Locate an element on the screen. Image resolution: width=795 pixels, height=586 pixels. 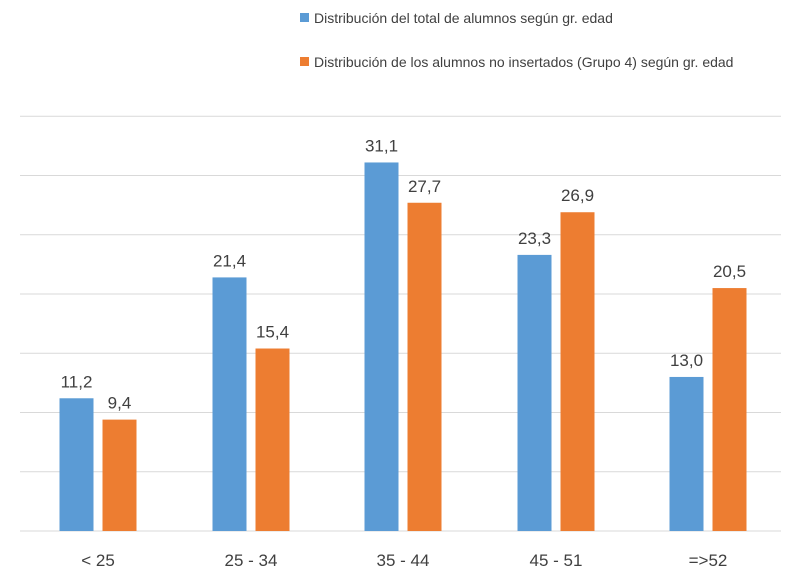
data-label: 21,4 is located at coordinates (229, 260).